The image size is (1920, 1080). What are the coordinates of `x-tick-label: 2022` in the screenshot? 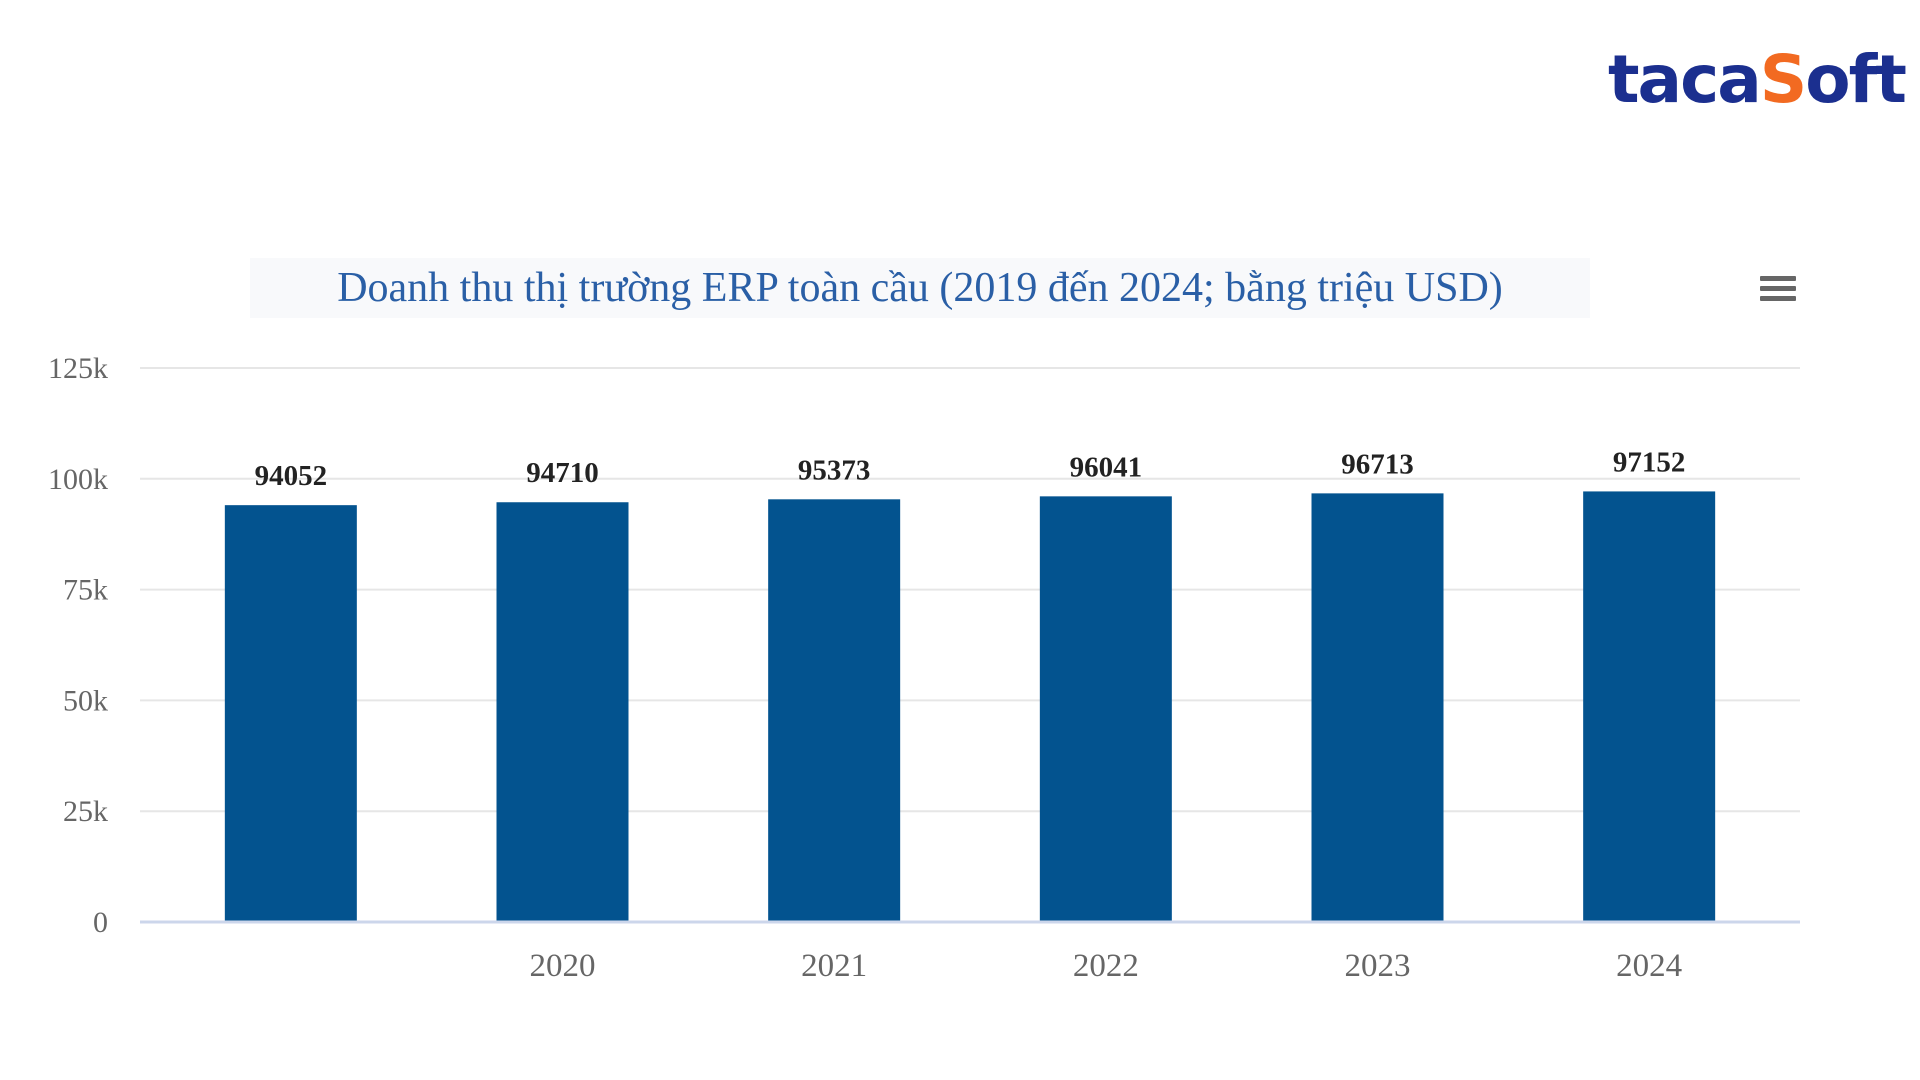 It's located at (1106, 966).